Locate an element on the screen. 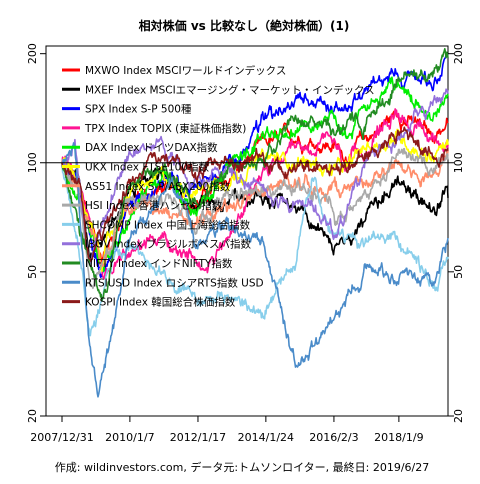 This screenshot has width=480, height=484. legend-label: MXWO Index MSCIワールドインデックス is located at coordinates (185, 70).